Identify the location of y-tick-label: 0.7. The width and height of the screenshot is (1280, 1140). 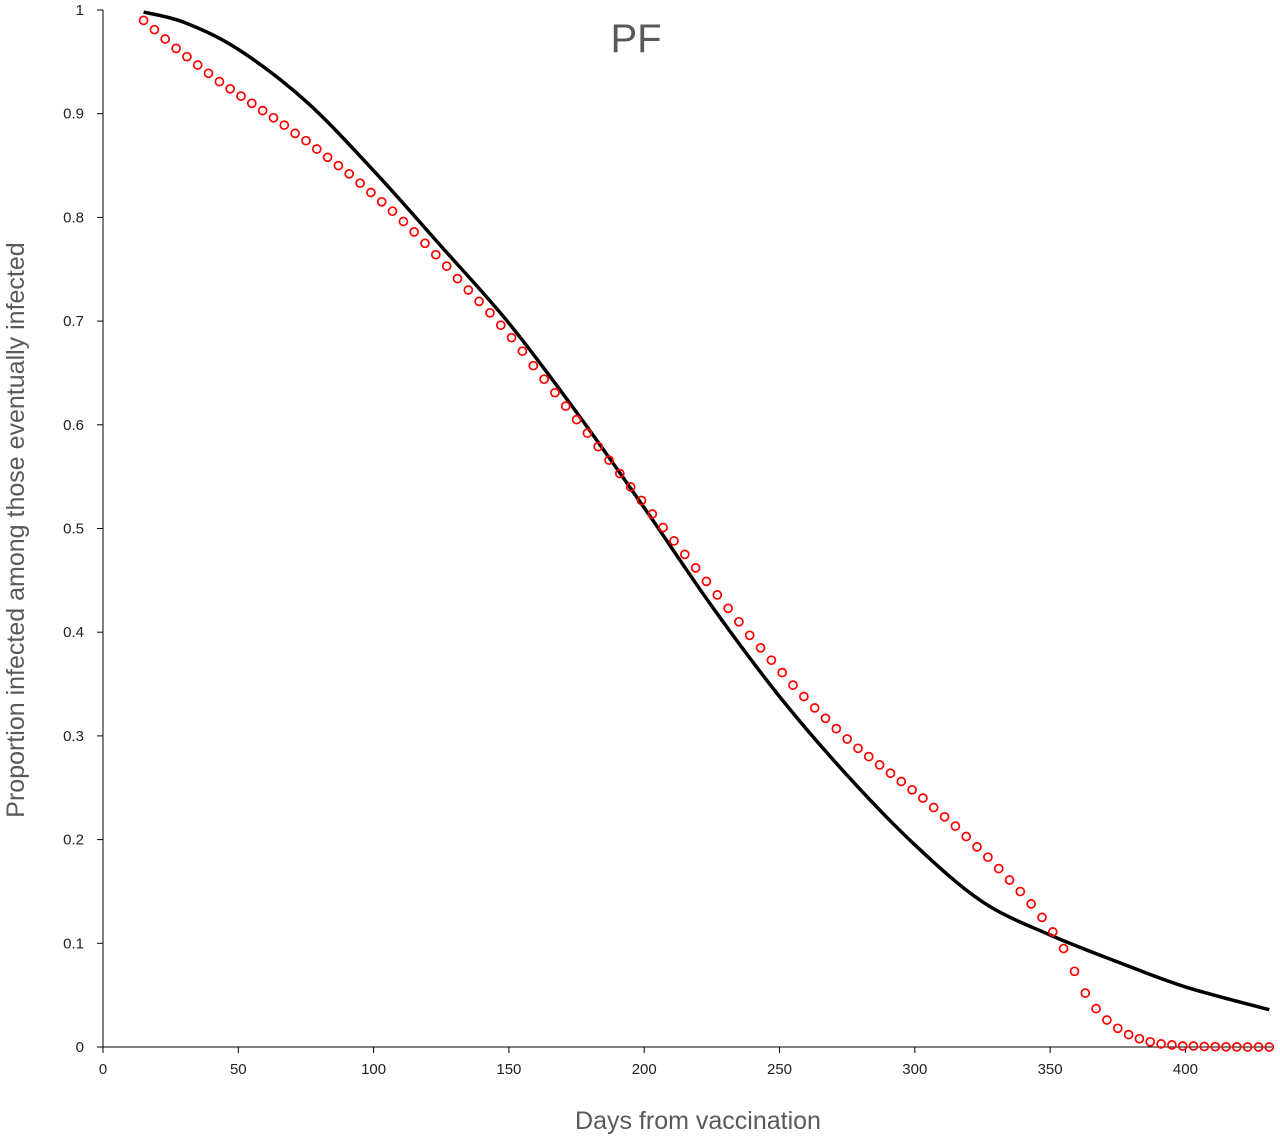
(73, 321).